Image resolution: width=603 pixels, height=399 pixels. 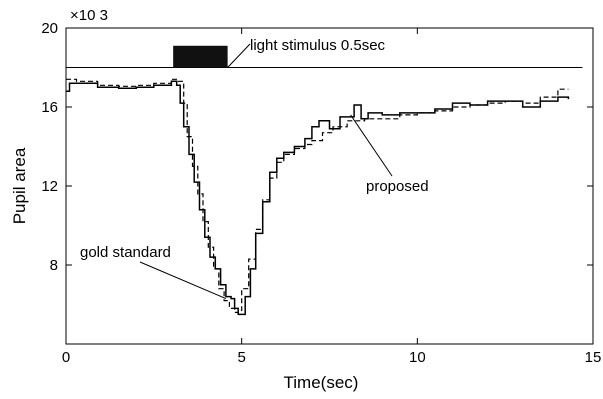 I want to click on x-axis-title: Time(sec), so click(x=321, y=382).